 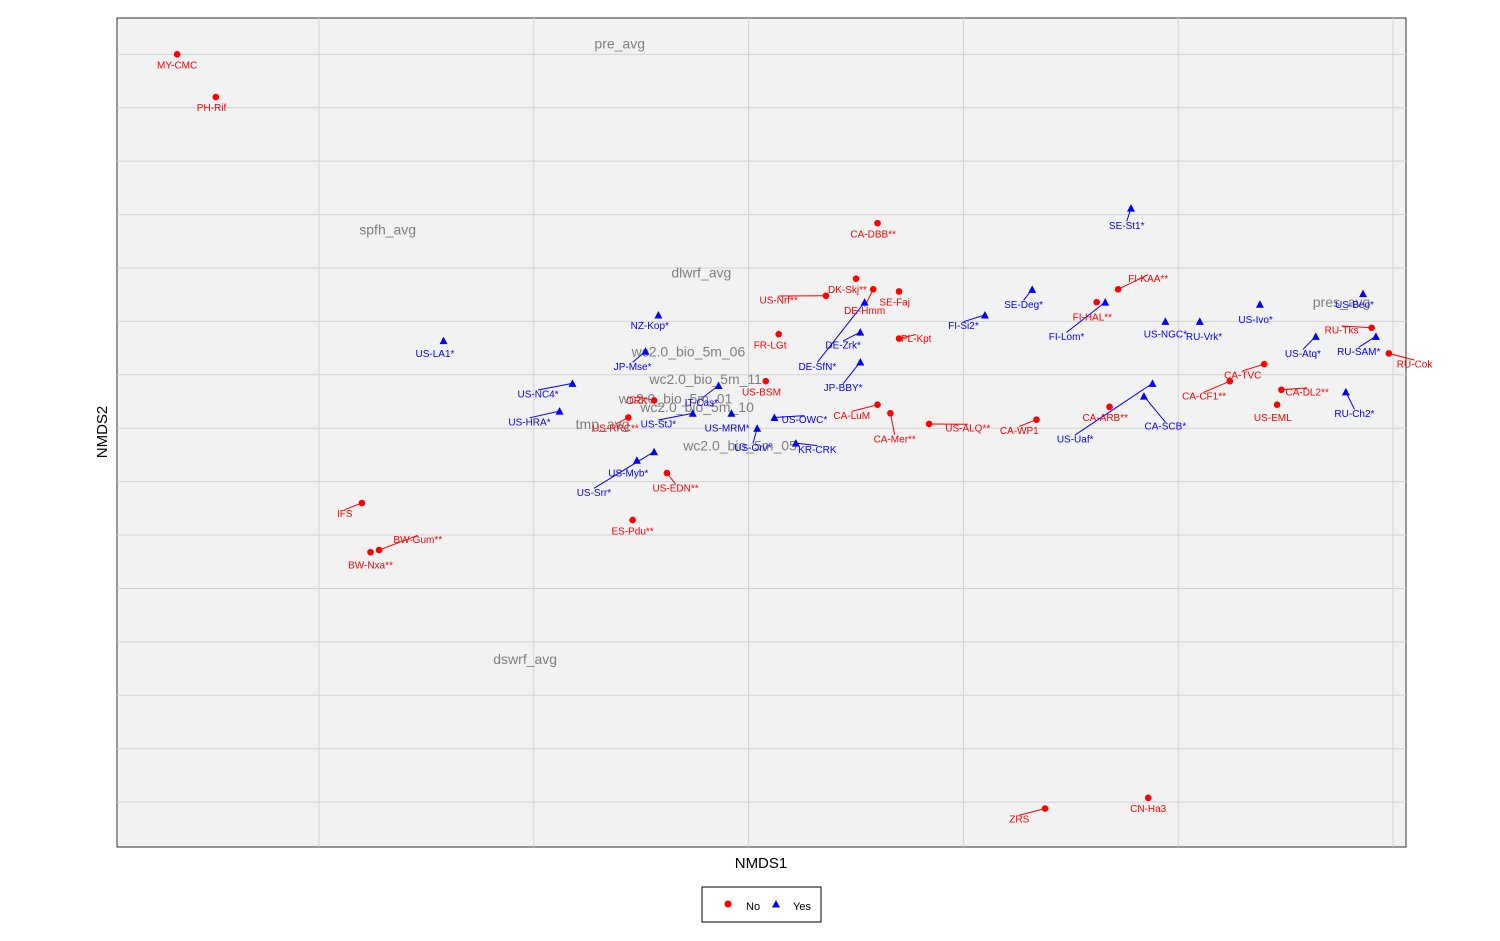 What do you see at coordinates (615, 429) in the screenshot?
I see `site-label: US-RRC**` at bounding box center [615, 429].